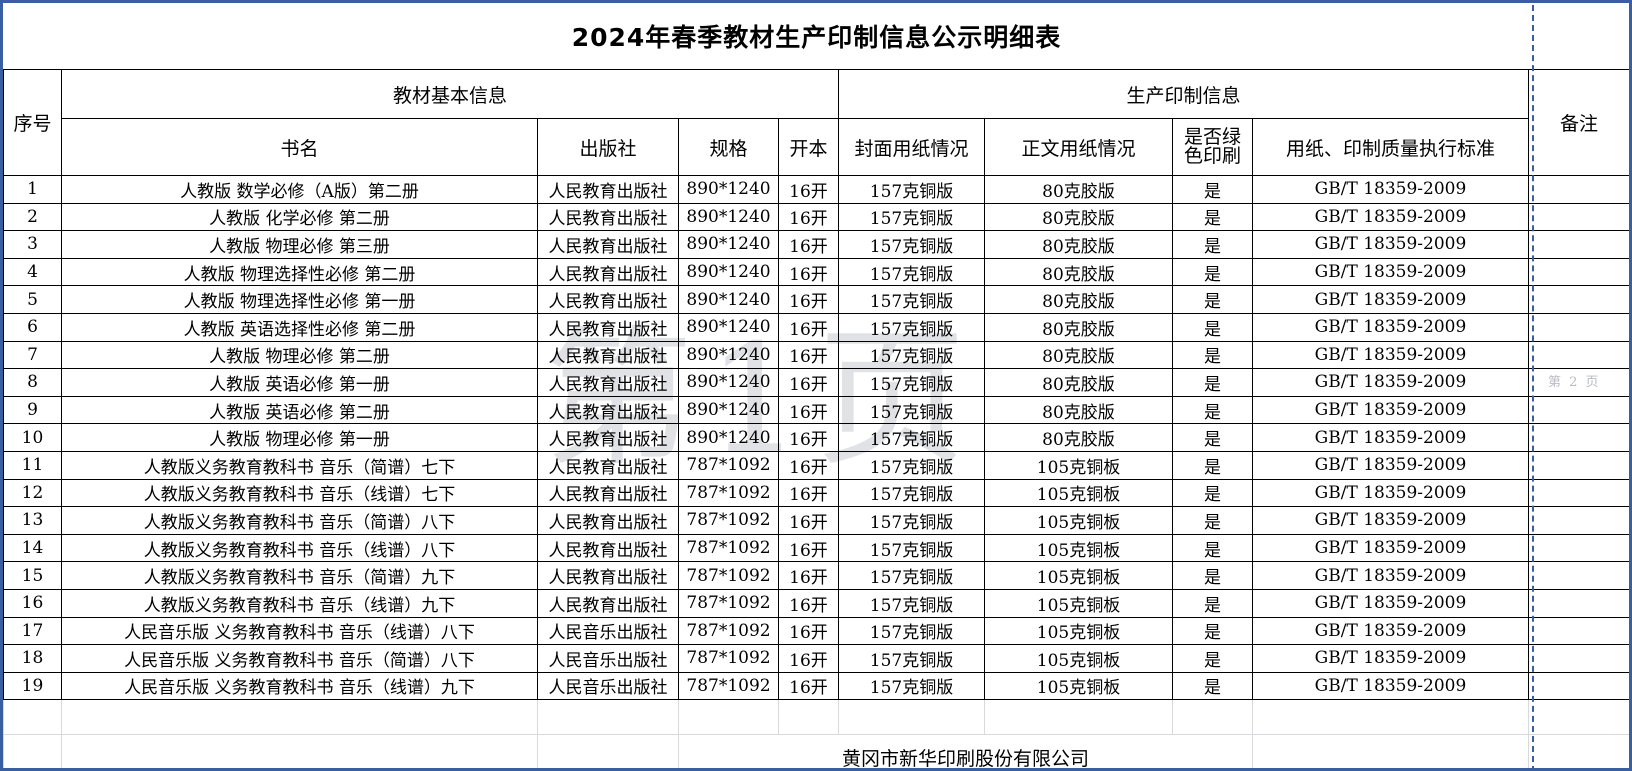  I want to click on cell-publisher: 人民音乐出版社, so click(608, 631).